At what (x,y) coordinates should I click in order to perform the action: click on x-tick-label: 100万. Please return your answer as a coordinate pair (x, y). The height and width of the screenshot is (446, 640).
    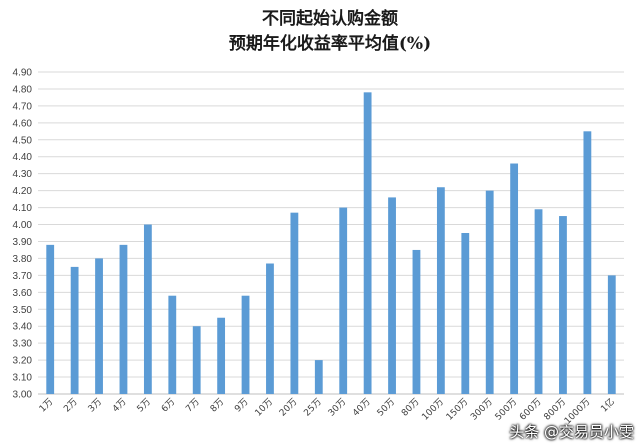
    Looking at the image, I should click on (433, 410).